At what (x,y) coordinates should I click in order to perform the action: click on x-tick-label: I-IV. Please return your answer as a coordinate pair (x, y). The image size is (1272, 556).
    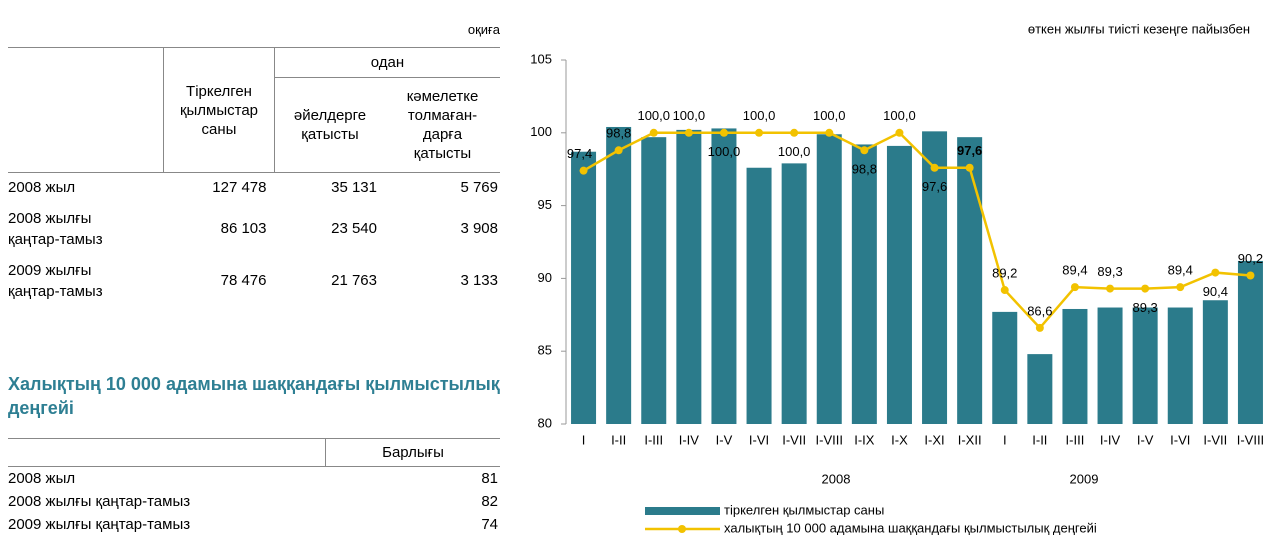
    Looking at the image, I should click on (689, 439).